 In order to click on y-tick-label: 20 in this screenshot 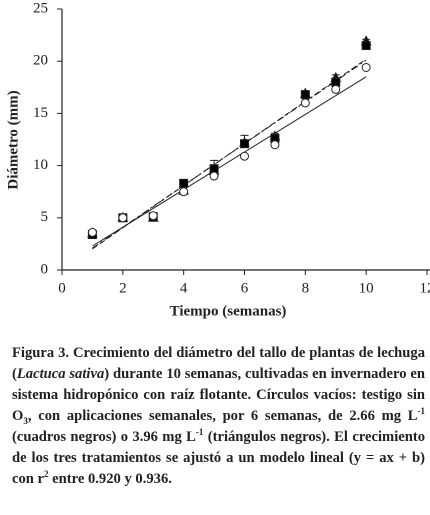, I will do `click(40, 61)`.